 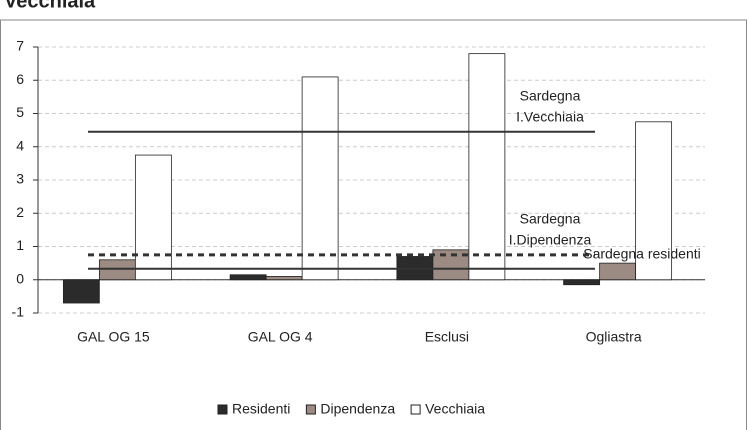 What do you see at coordinates (357, 409) in the screenshot?
I see `legend-label: Dipendenza` at bounding box center [357, 409].